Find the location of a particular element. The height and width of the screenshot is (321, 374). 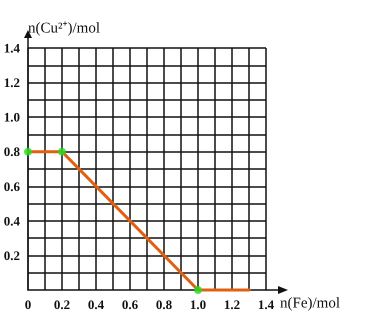

x-tick-label: 0.6 is located at coordinates (130, 304).